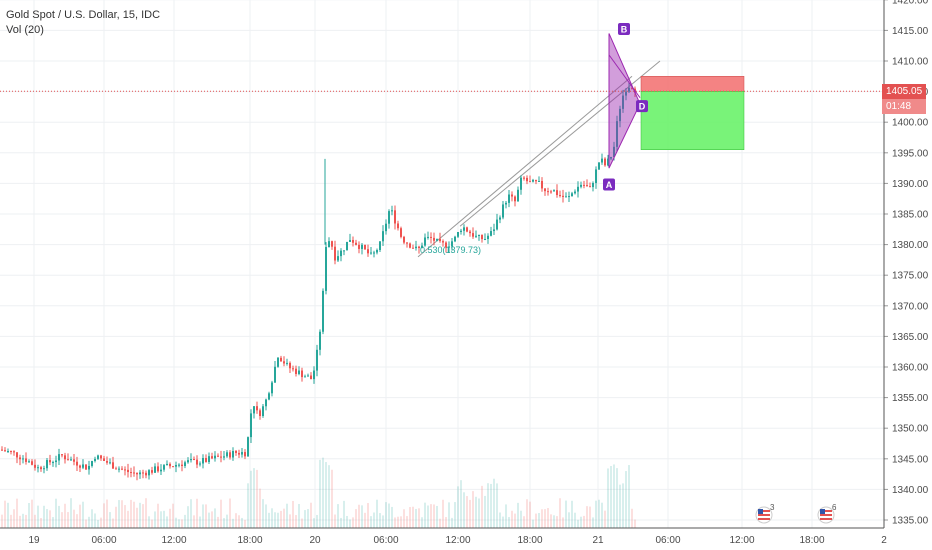  I want to click on abcd-pattern: A B D, so click(625, 107).